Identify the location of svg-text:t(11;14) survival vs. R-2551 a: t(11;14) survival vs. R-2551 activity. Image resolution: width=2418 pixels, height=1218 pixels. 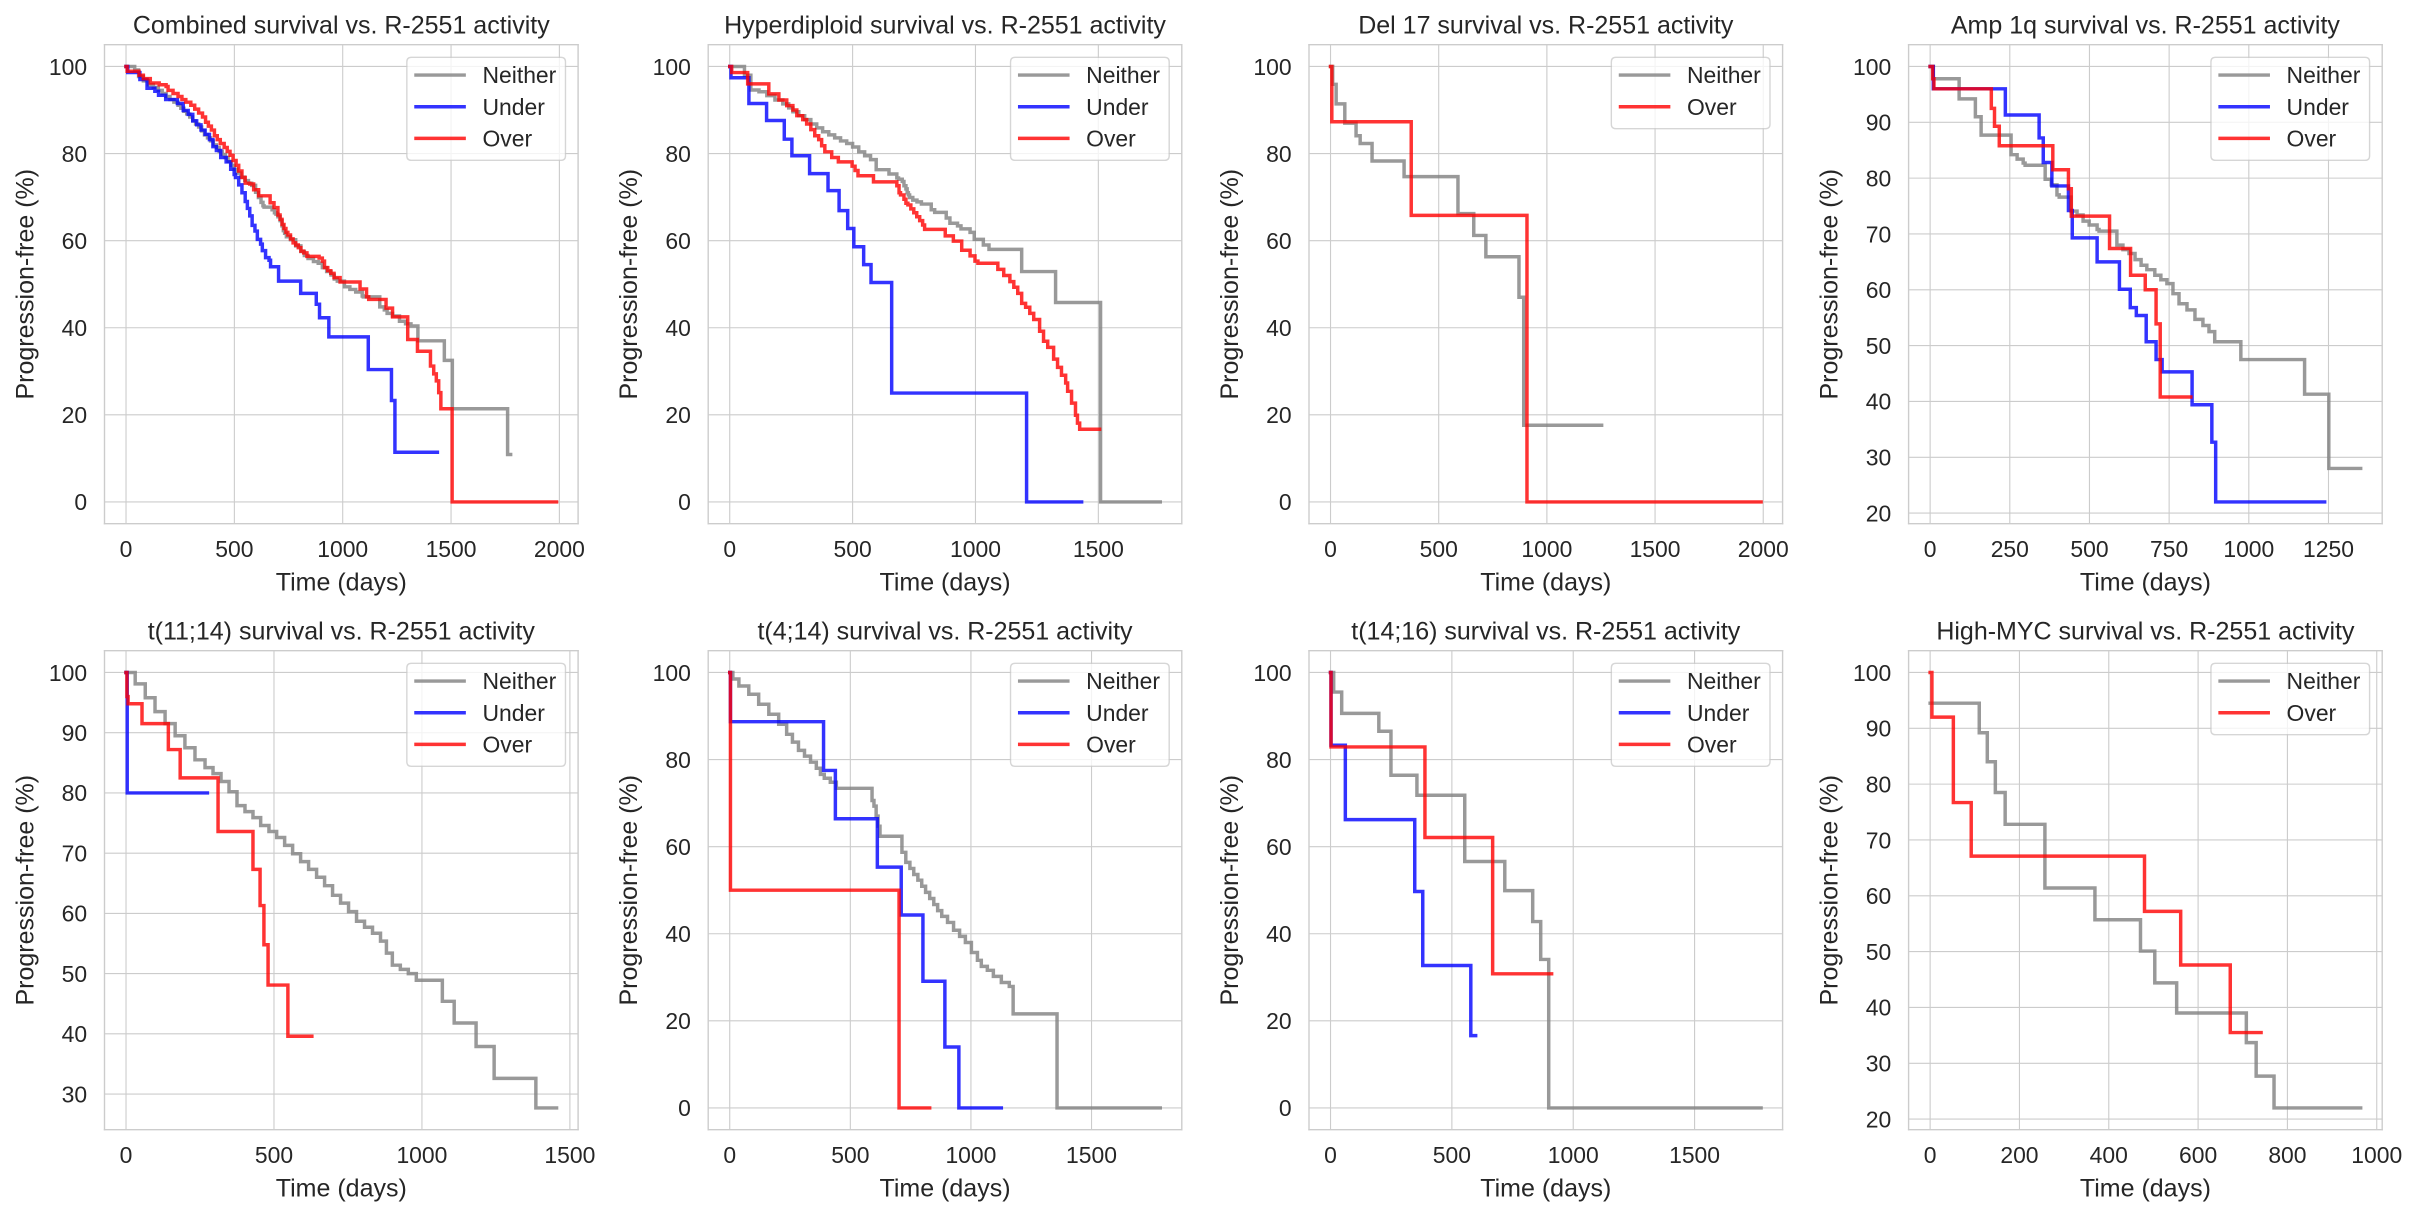
(342, 632).